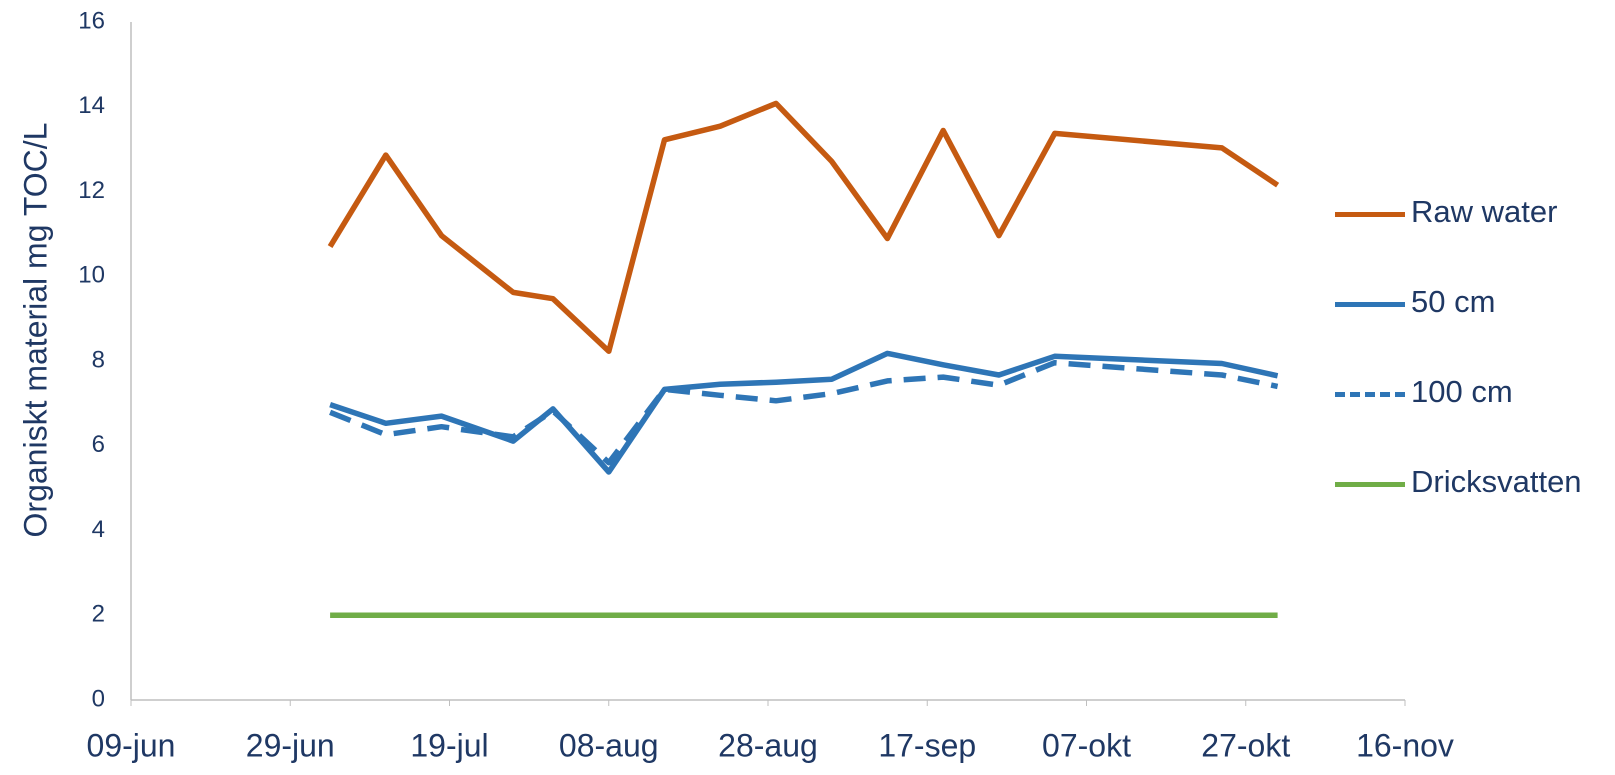  Describe the element at coordinates (1470, 230) in the screenshot. I see `legend-item: Raw water` at that location.